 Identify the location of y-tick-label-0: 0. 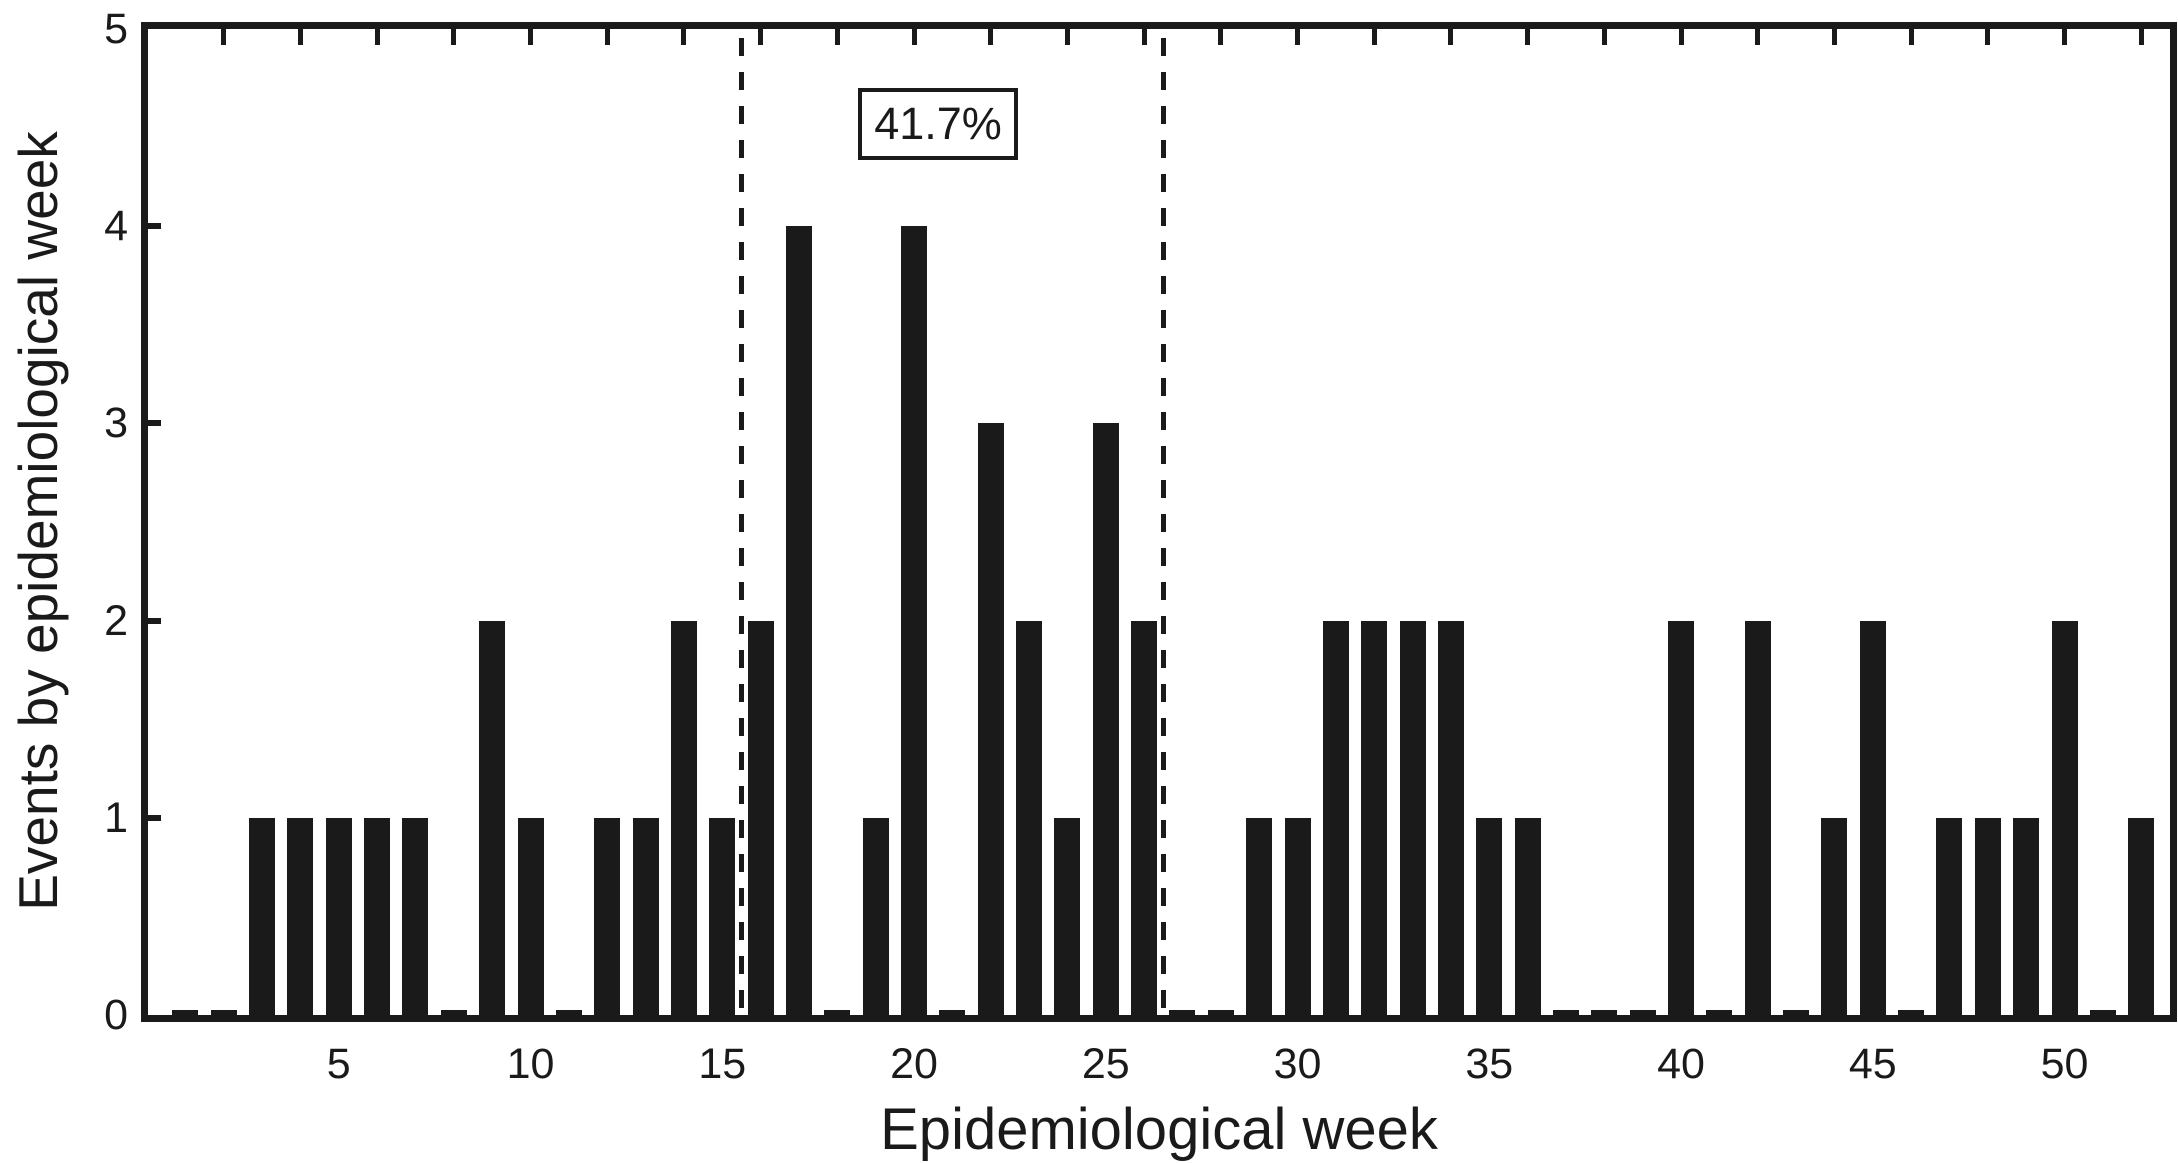
(116, 1015).